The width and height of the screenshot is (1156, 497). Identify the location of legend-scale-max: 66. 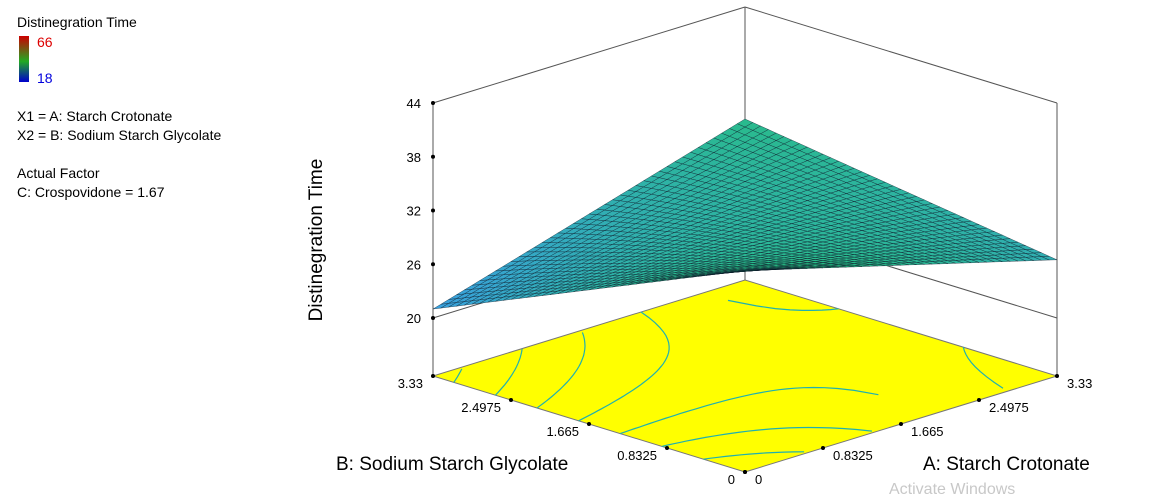
(45, 42).